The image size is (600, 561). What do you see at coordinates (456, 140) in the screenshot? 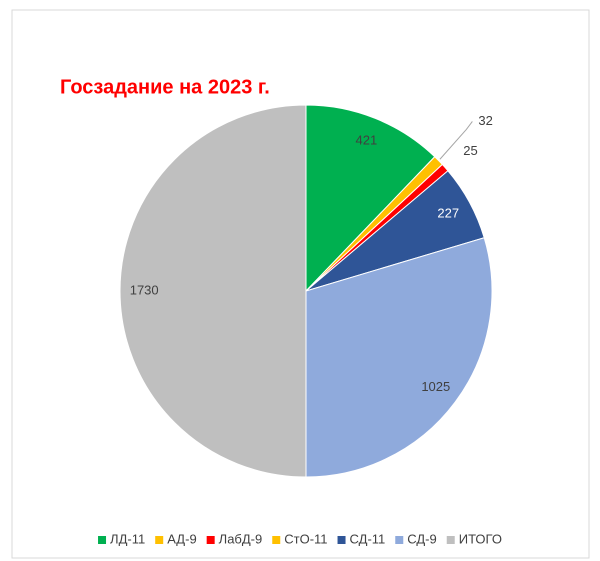
I see `leader-line` at bounding box center [456, 140].